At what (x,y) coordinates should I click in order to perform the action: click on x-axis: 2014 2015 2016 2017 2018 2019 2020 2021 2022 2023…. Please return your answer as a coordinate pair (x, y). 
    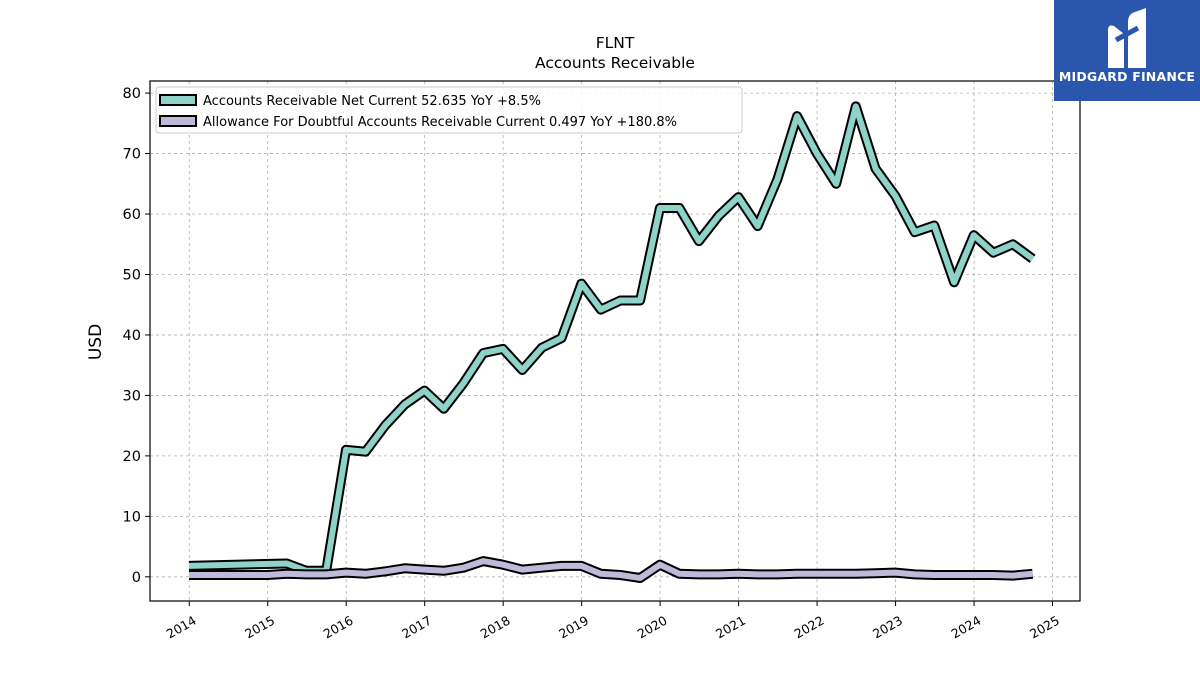
    Looking at the image, I should click on (613, 621).